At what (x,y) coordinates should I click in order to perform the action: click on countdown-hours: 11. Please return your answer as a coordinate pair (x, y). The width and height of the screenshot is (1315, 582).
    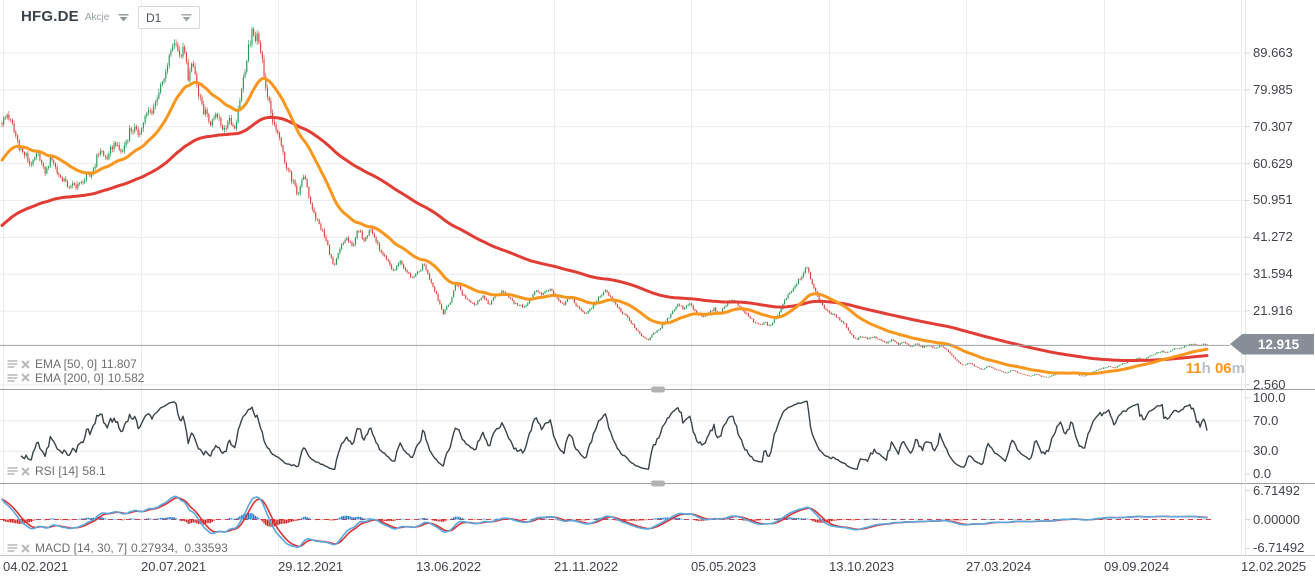
    Looking at the image, I should click on (1193, 368).